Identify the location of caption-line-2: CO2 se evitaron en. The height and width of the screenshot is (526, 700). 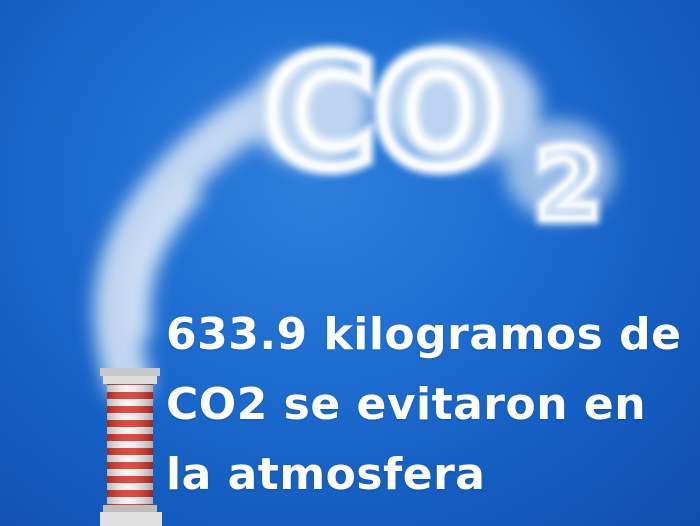
(406, 404).